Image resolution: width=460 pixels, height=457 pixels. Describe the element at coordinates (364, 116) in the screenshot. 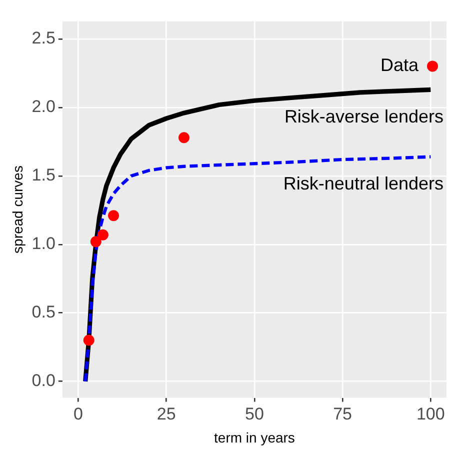

I see `series-label: Risk-averse lenders` at that location.